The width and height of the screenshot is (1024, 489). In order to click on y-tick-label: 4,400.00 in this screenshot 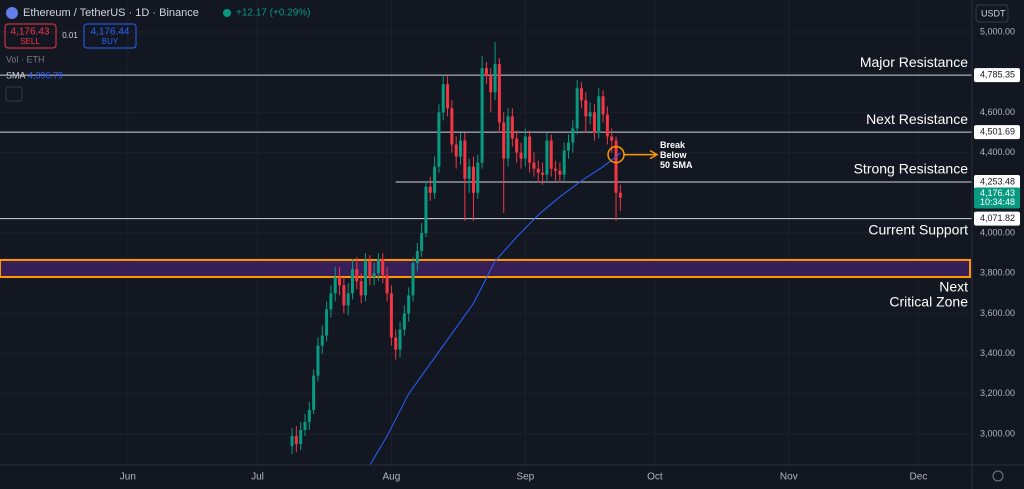, I will do `click(997, 152)`.